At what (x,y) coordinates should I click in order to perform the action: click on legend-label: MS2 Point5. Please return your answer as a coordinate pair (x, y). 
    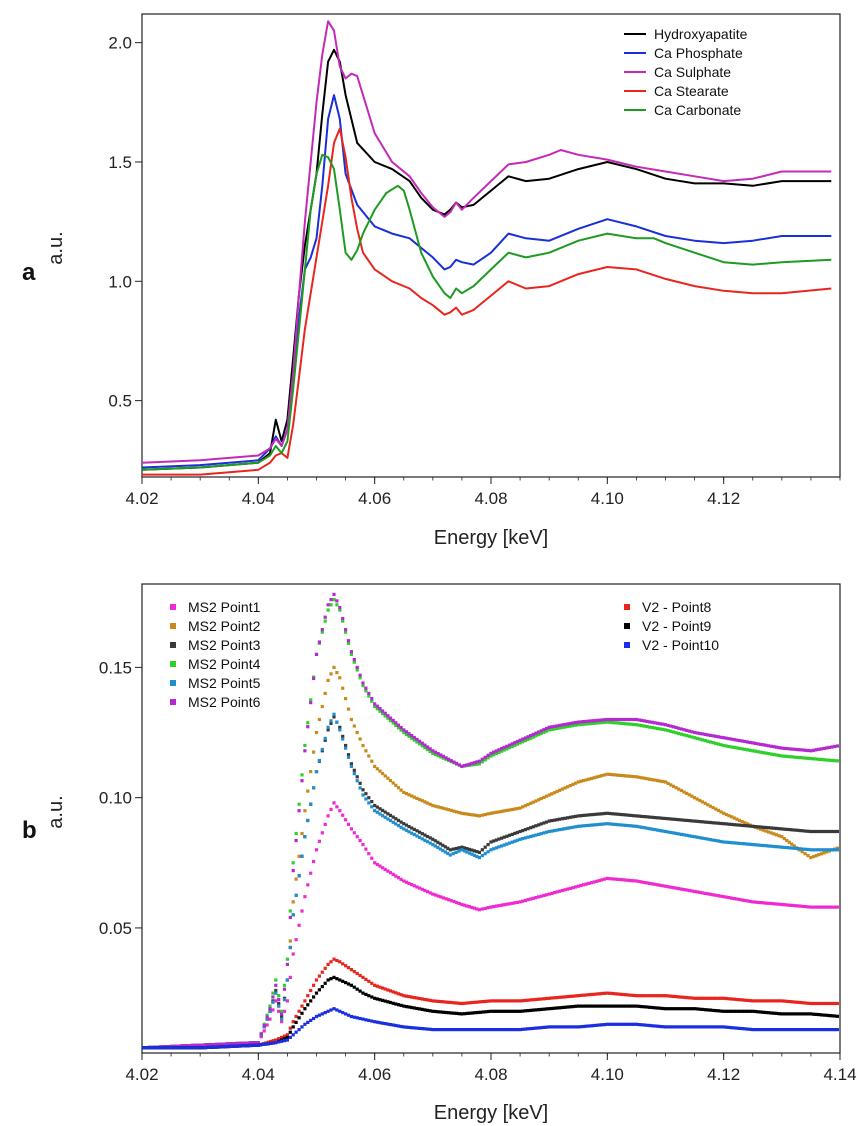
    Looking at the image, I should click on (224, 683).